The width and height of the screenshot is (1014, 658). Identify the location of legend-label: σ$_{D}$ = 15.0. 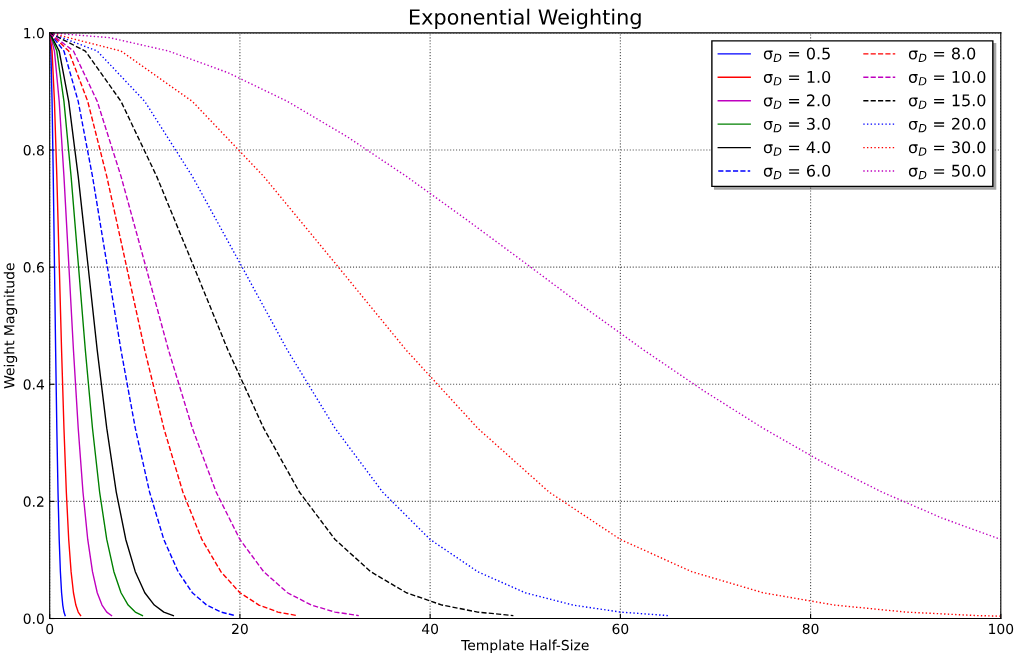
(947, 101).